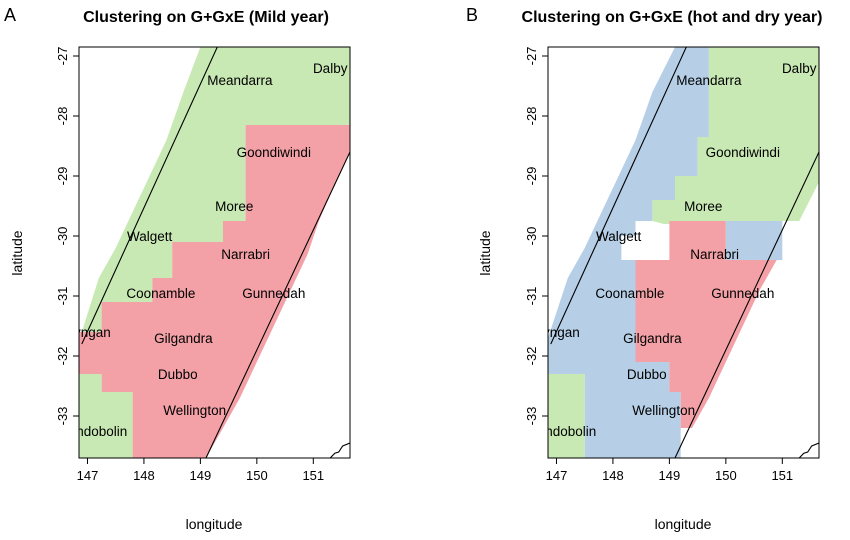 This screenshot has width=850, height=540. What do you see at coordinates (472, 15) in the screenshot?
I see `panel-letter-b: B` at bounding box center [472, 15].